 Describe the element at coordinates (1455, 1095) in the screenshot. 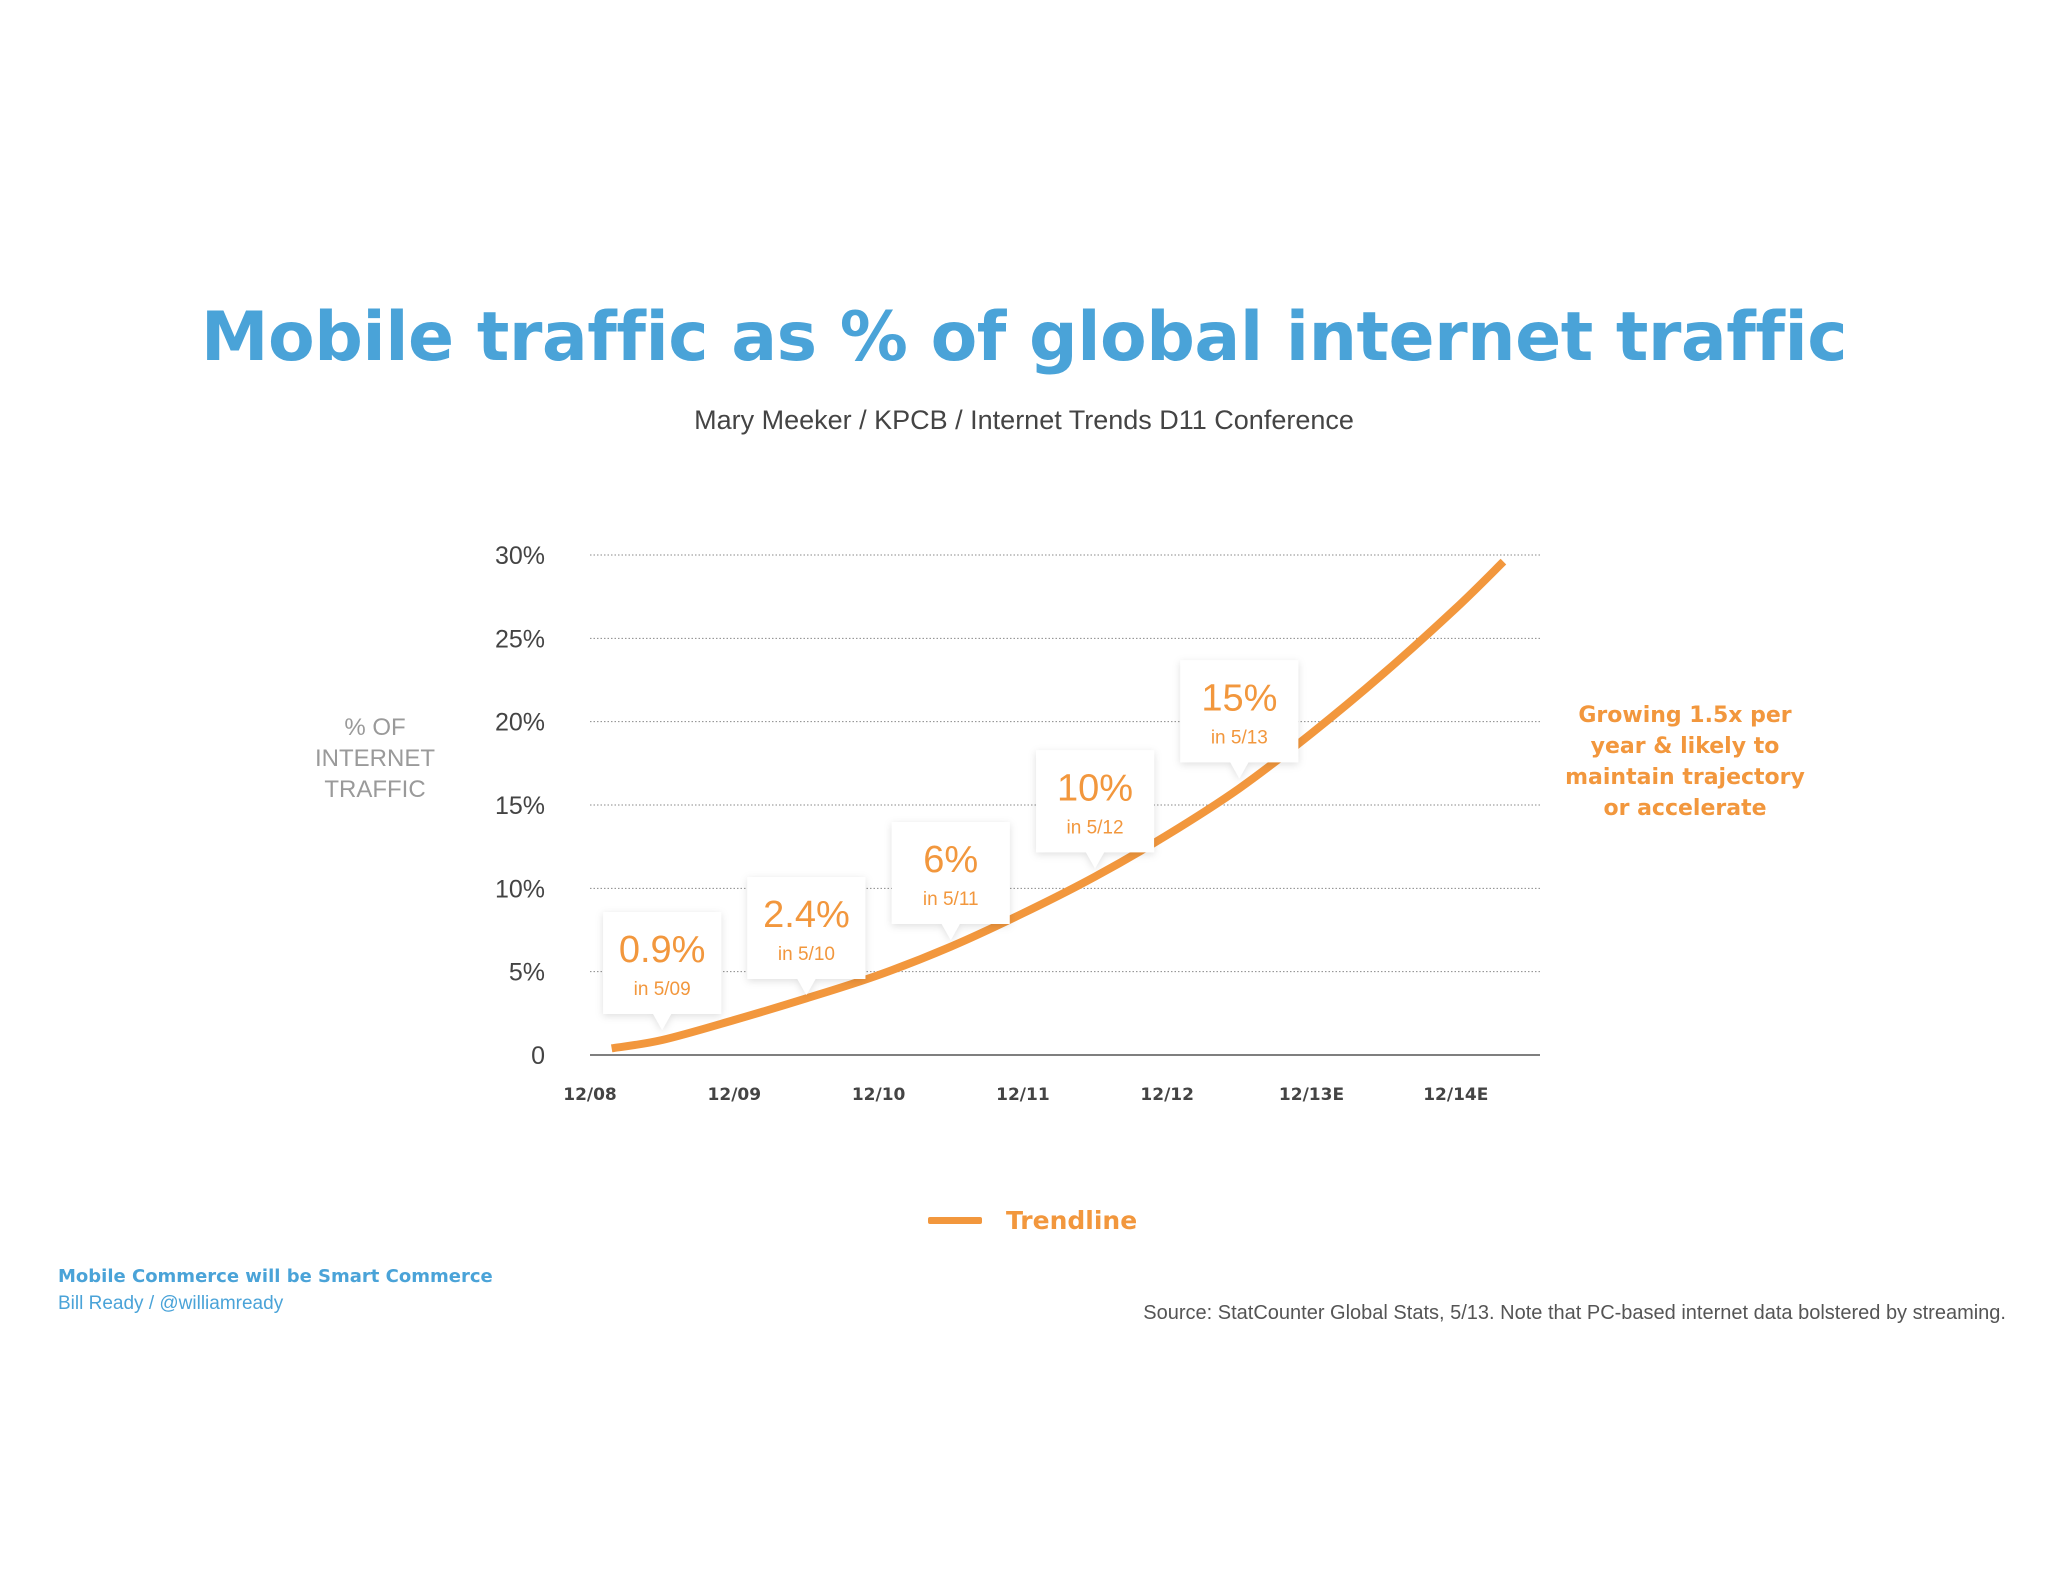

I see `x-tick-label: 12/14E` at that location.